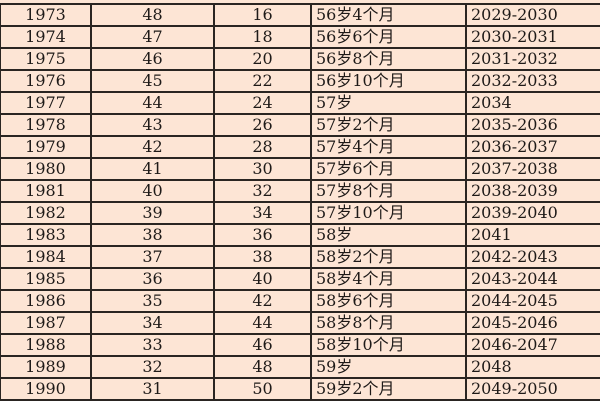 This screenshot has height=401, width=600. I want to click on birth-year-cell: 1981, so click(46, 191).